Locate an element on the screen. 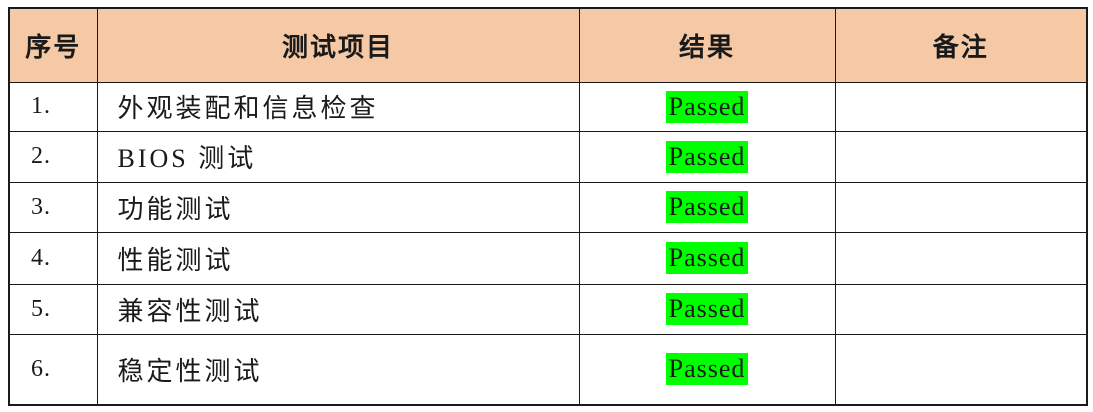  test-item: 稳定性测试 is located at coordinates (338, 369).